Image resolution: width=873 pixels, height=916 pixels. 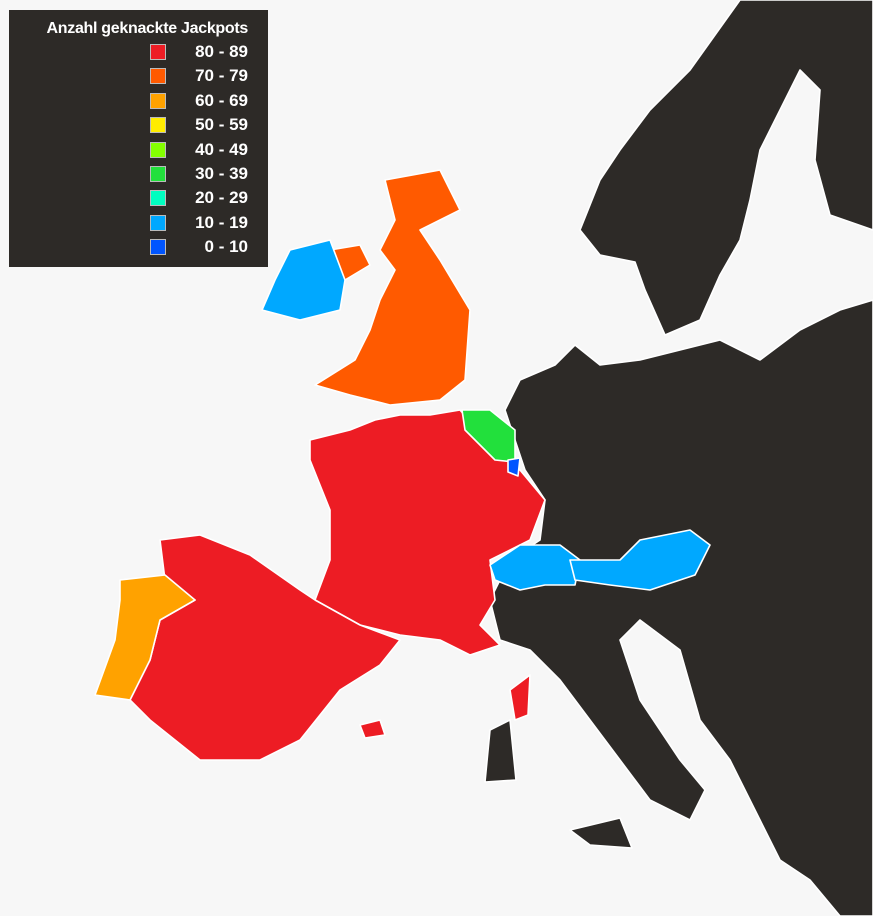 I want to click on region-austria, so click(x=640, y=560).